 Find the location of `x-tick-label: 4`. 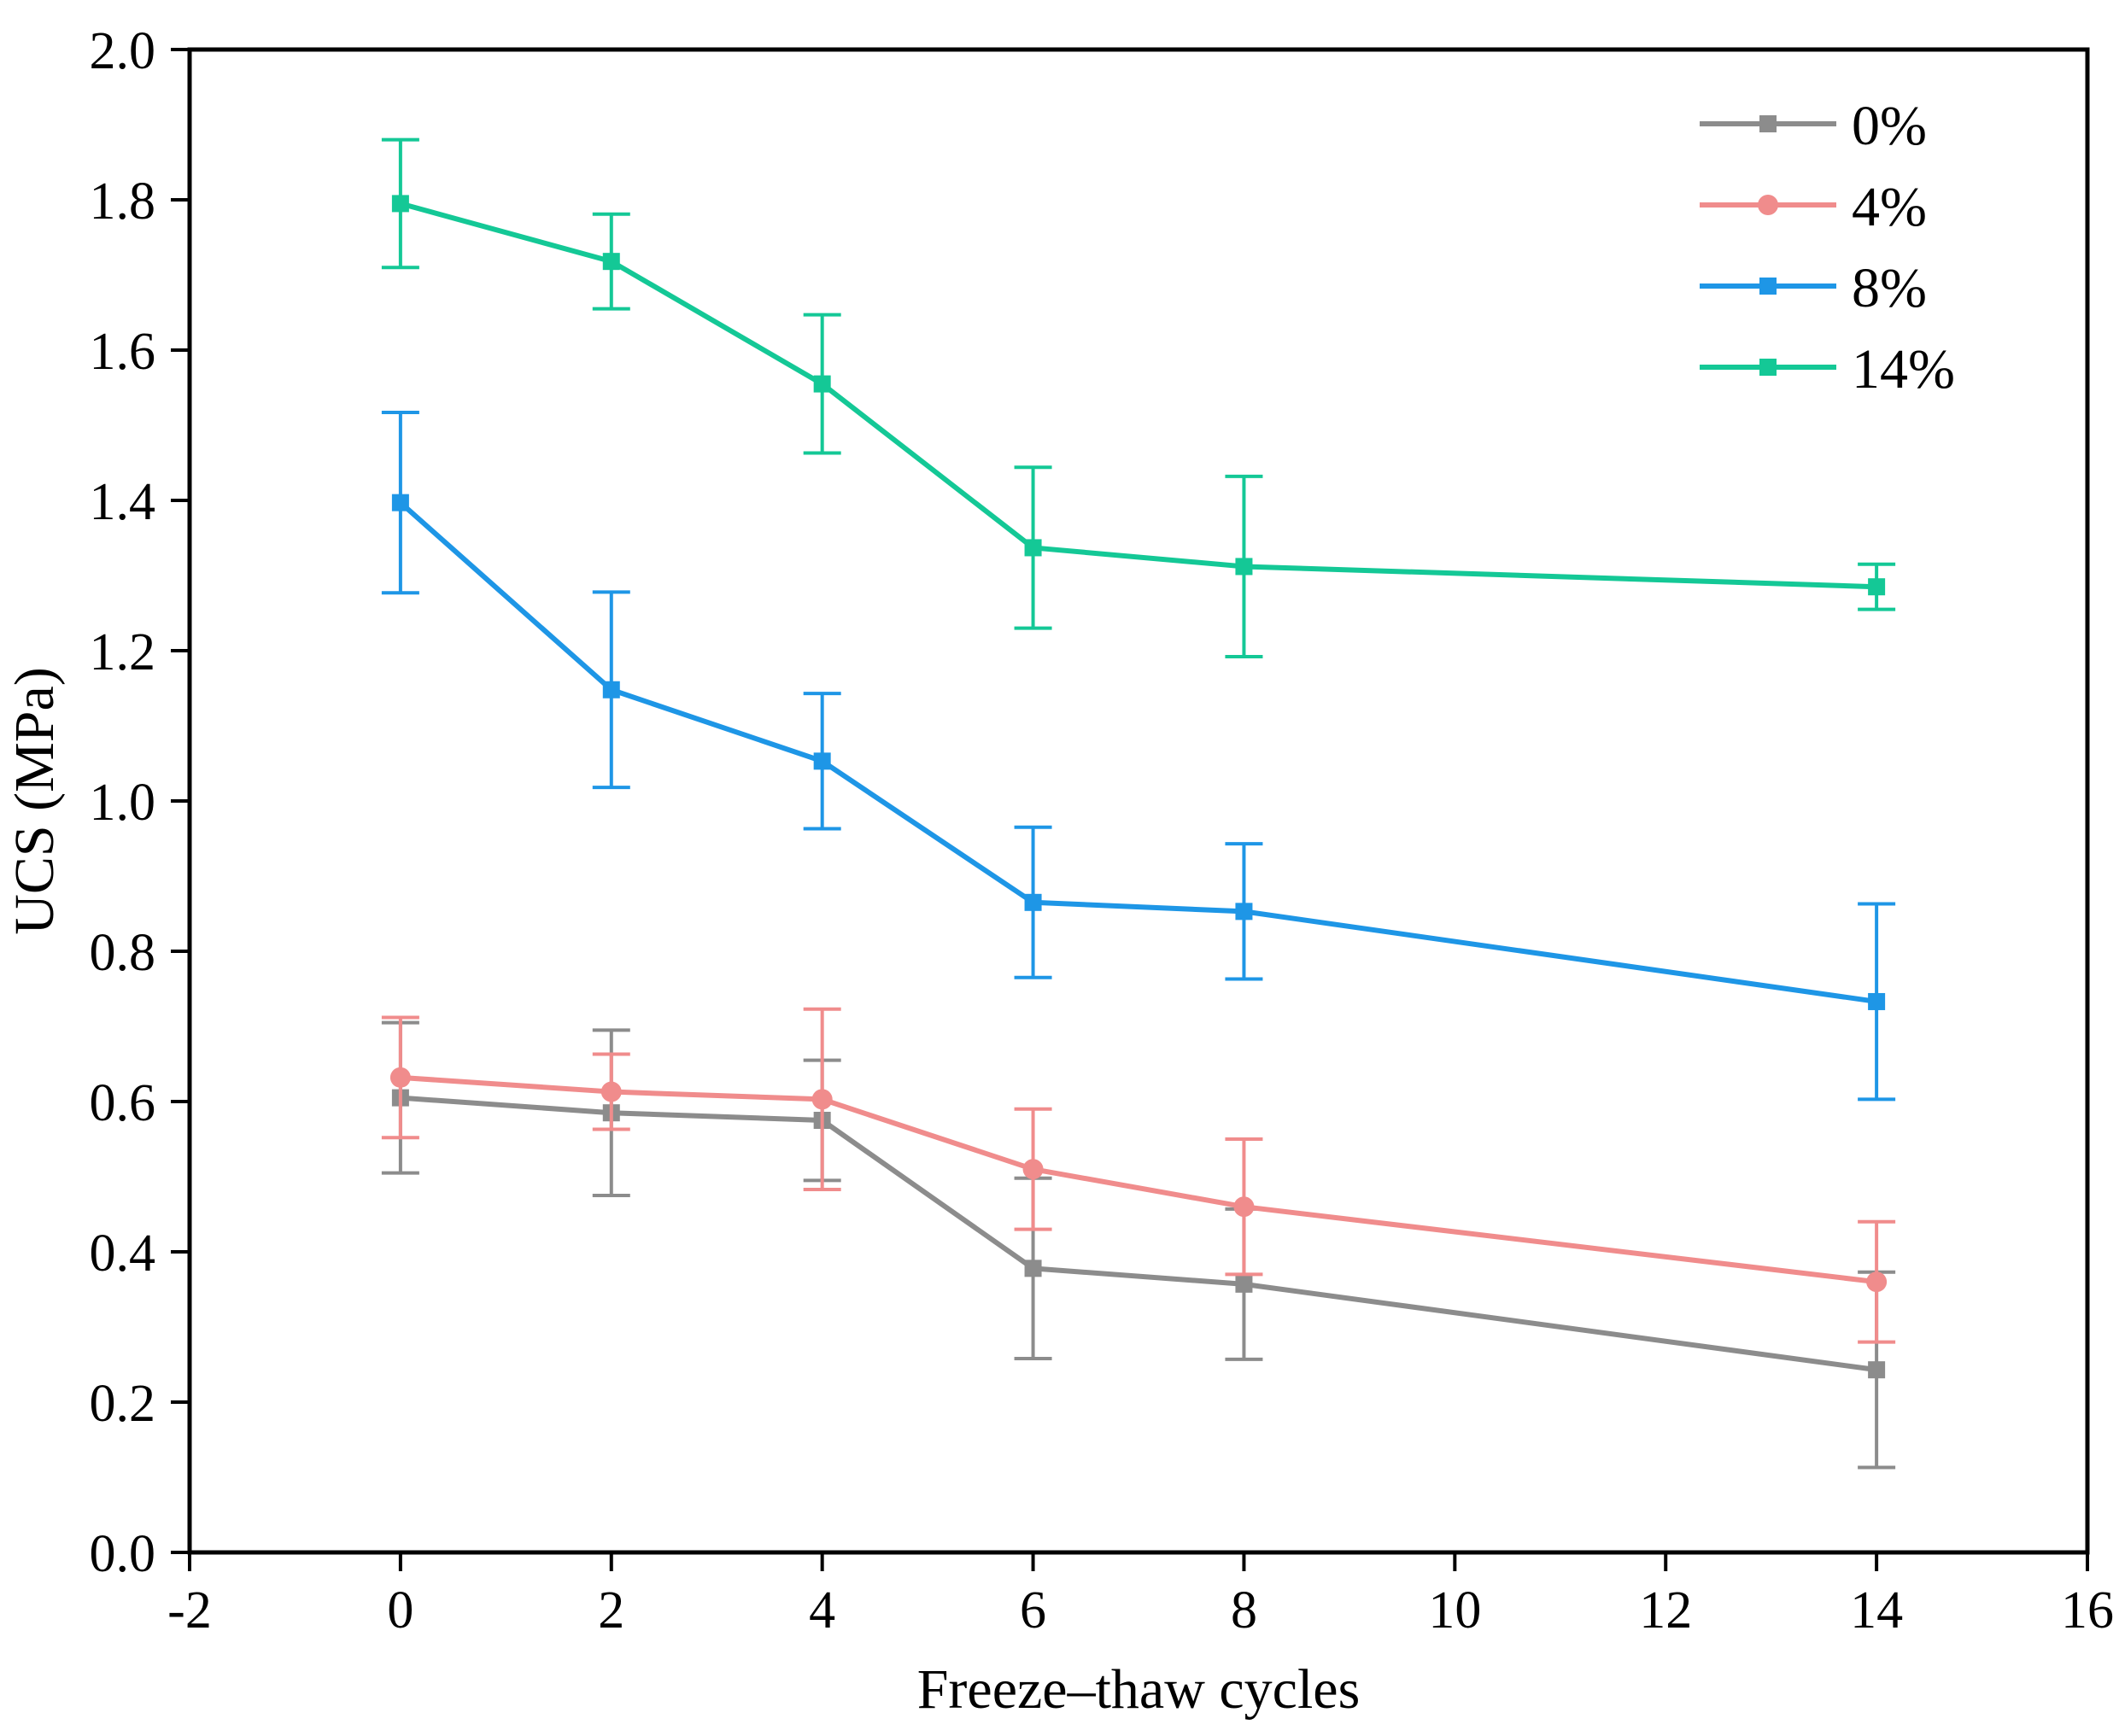

x-tick-label: 4 is located at coordinates (822, 1610).